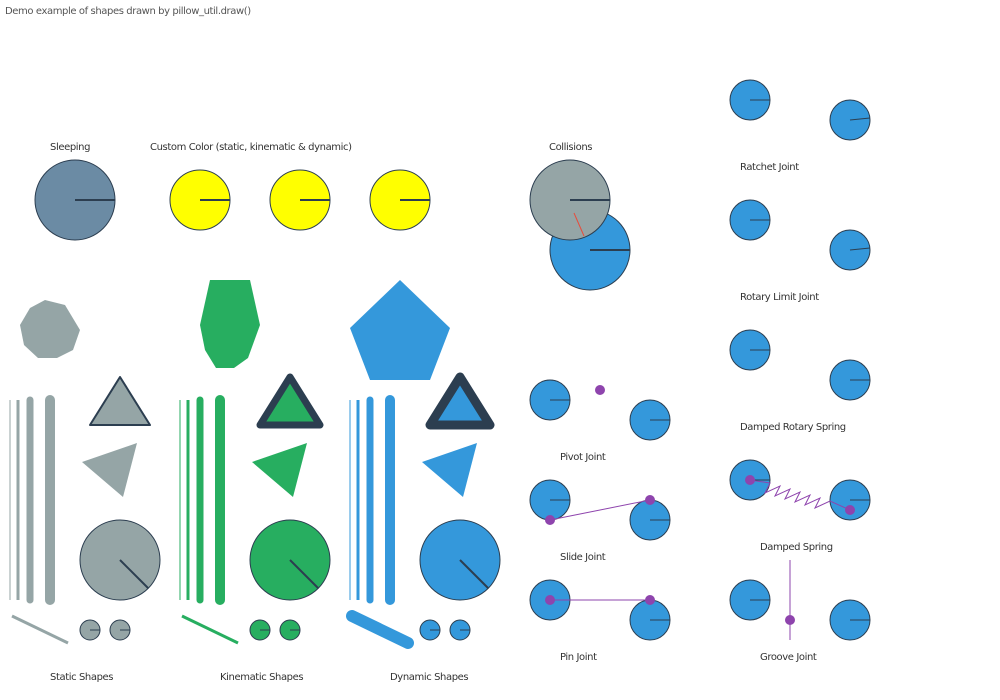 The image size is (1000, 700). Describe the element at coordinates (800, 611) in the screenshot. I see `groove-joint-demo: Groove Joint` at that location.